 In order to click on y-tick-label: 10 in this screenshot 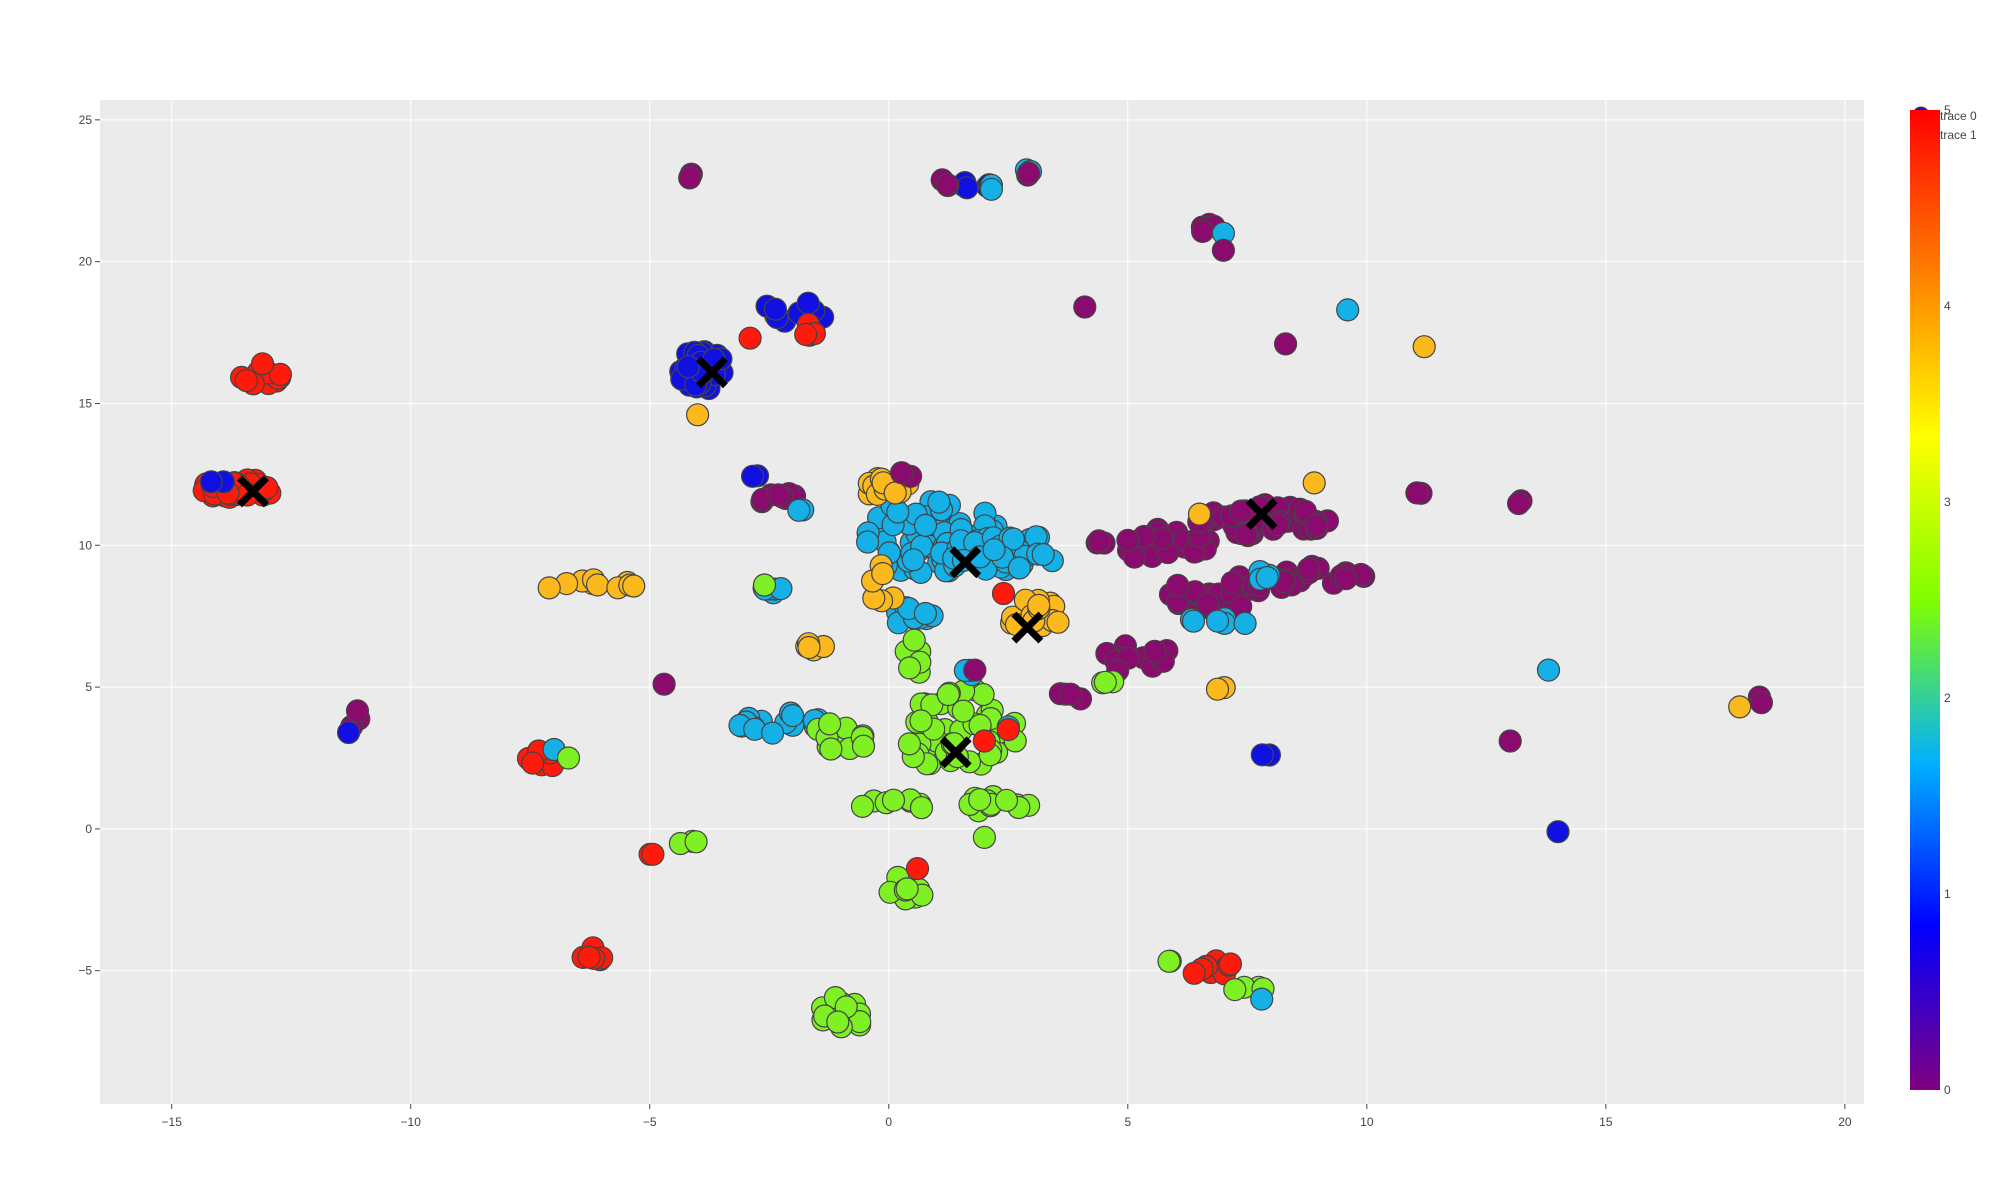, I will do `click(86, 545)`.